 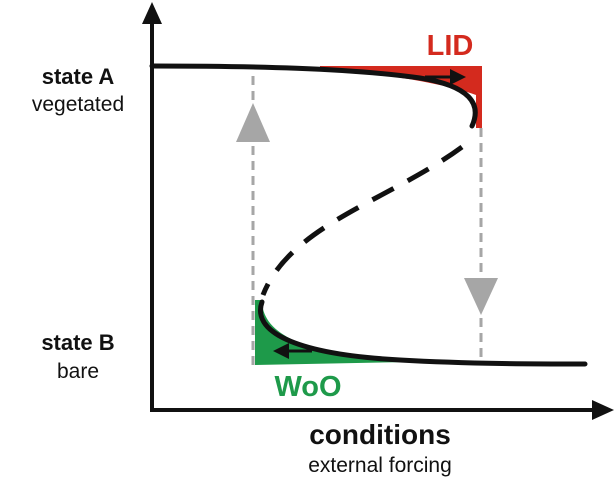 What do you see at coordinates (152, 13) in the screenshot?
I see `y-axis-arrow-icon` at bounding box center [152, 13].